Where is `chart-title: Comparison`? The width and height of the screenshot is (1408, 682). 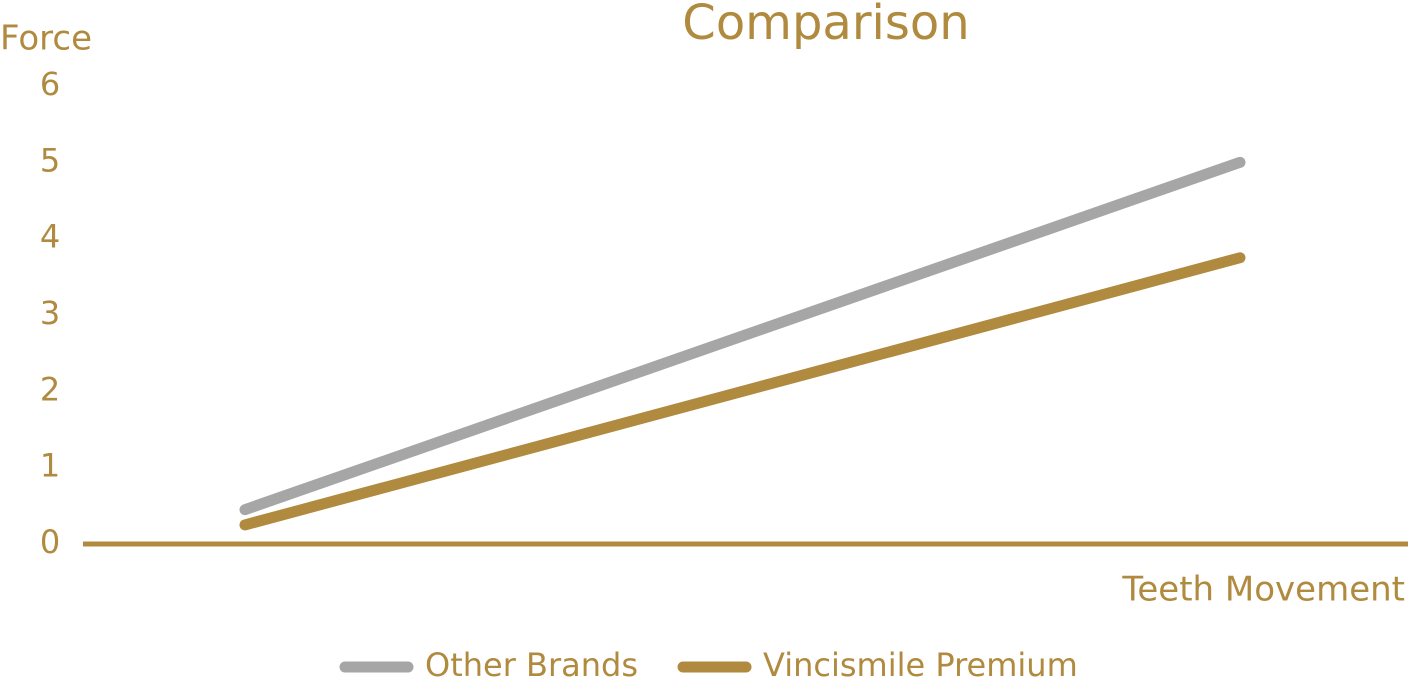 chart-title: Comparison is located at coordinates (825, 25).